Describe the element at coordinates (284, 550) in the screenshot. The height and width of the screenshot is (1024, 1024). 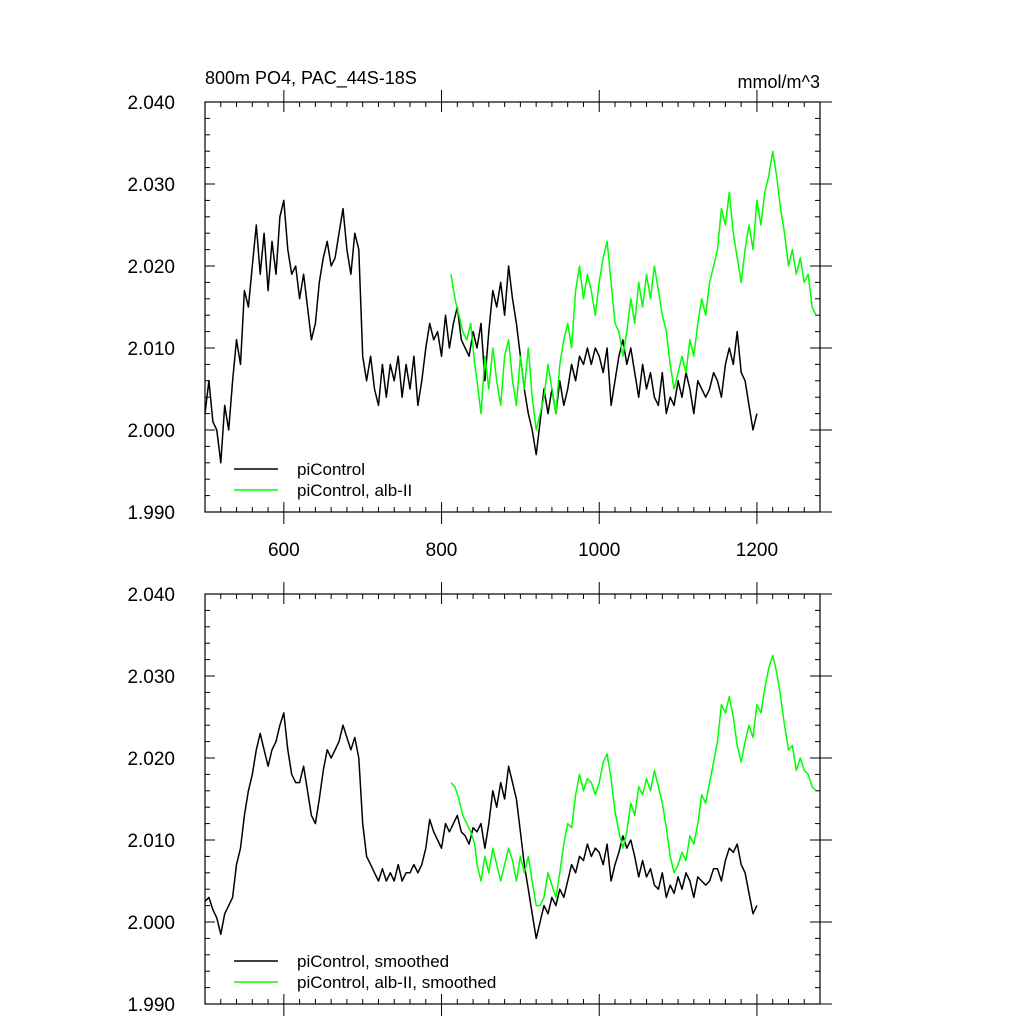
I see `x-tick-label: 600` at that location.